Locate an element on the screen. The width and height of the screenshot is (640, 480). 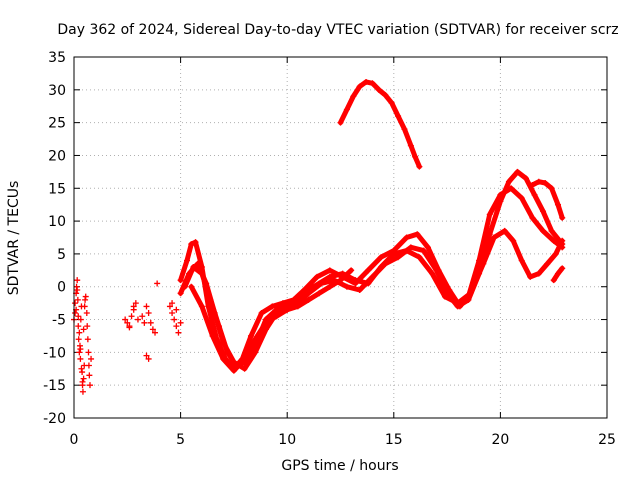
y-tick-label: 30 is located at coordinates (57, 91).